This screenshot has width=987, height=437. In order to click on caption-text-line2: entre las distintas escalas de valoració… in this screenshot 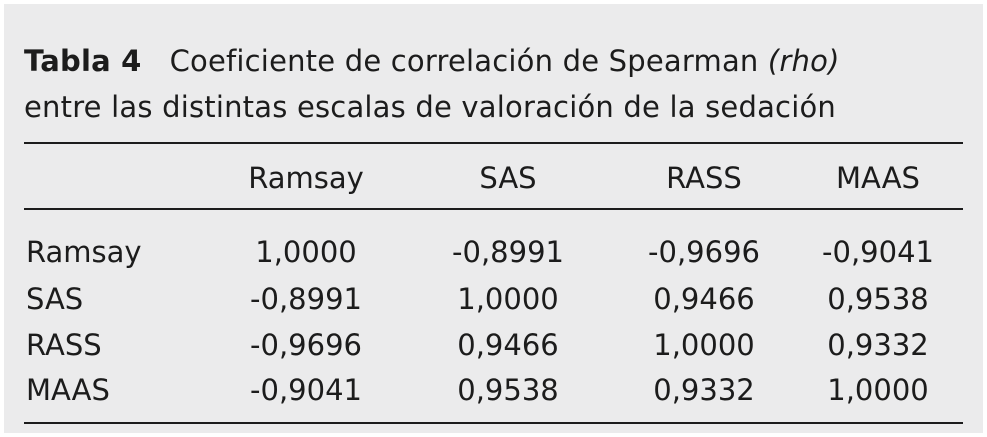, I will do `click(430, 107)`.